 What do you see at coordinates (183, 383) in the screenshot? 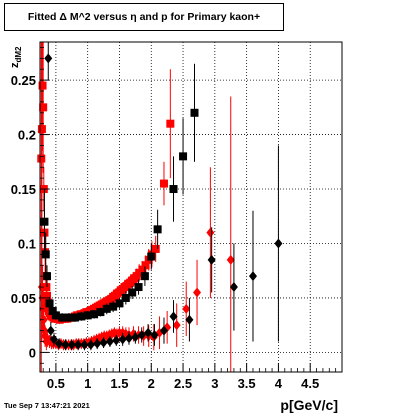
I see `x-tick-label: 2.5` at bounding box center [183, 383].